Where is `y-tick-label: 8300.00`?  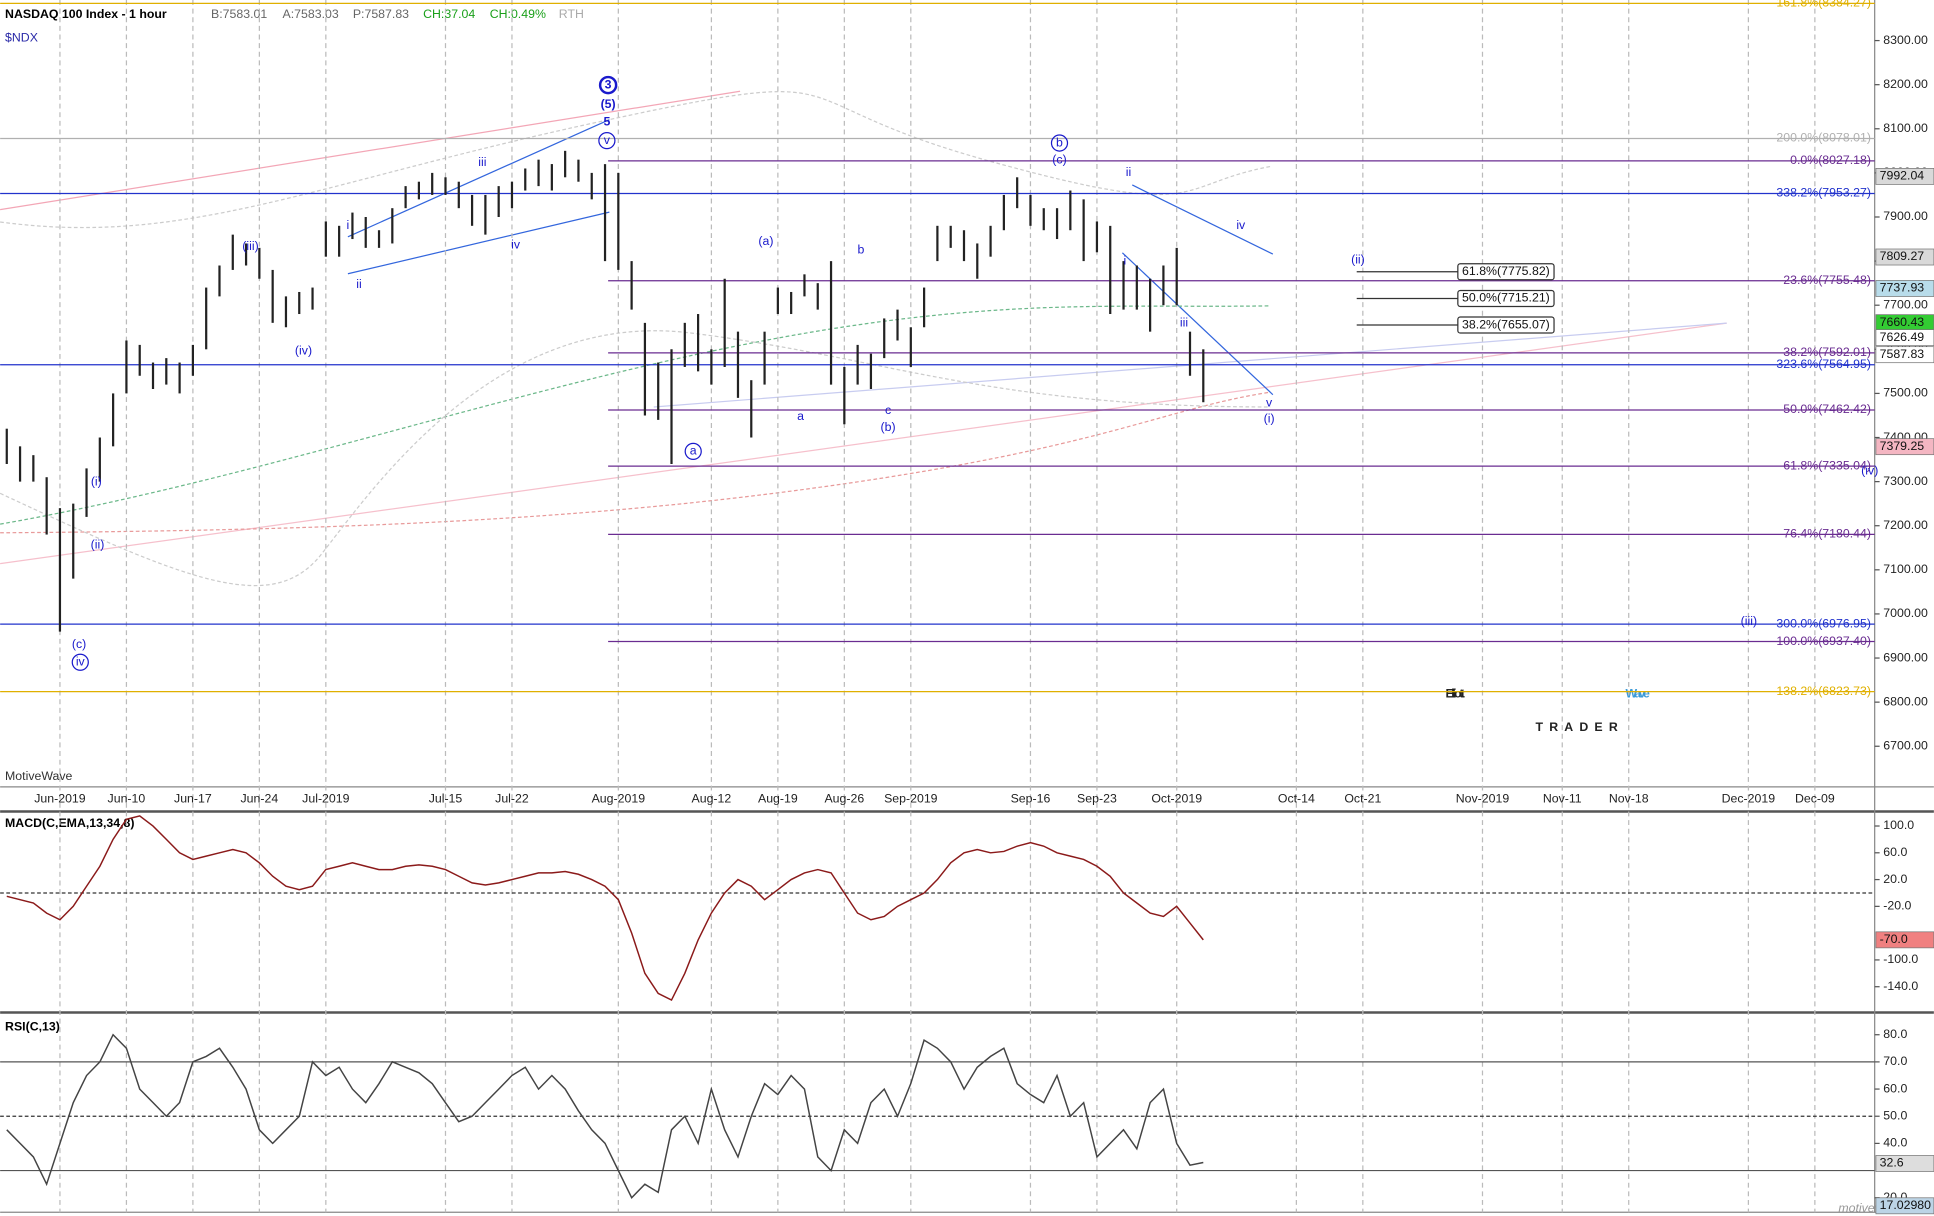 y-tick-label: 8300.00 is located at coordinates (1905, 40).